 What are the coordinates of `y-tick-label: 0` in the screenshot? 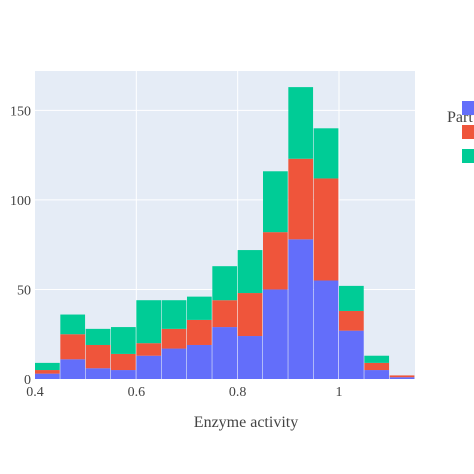 It's located at (27, 380).